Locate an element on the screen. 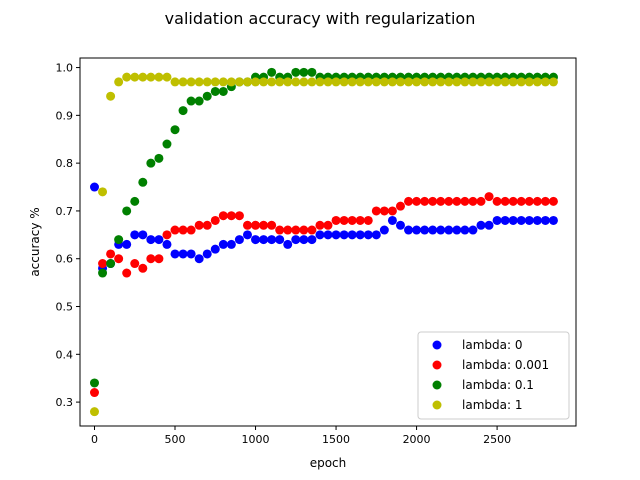 The width and height of the screenshot is (640, 480). y-axis: 0.3 0.4 0.5 0.6 0.7 0.8 0.9 1.0 is located at coordinates (68, 235).